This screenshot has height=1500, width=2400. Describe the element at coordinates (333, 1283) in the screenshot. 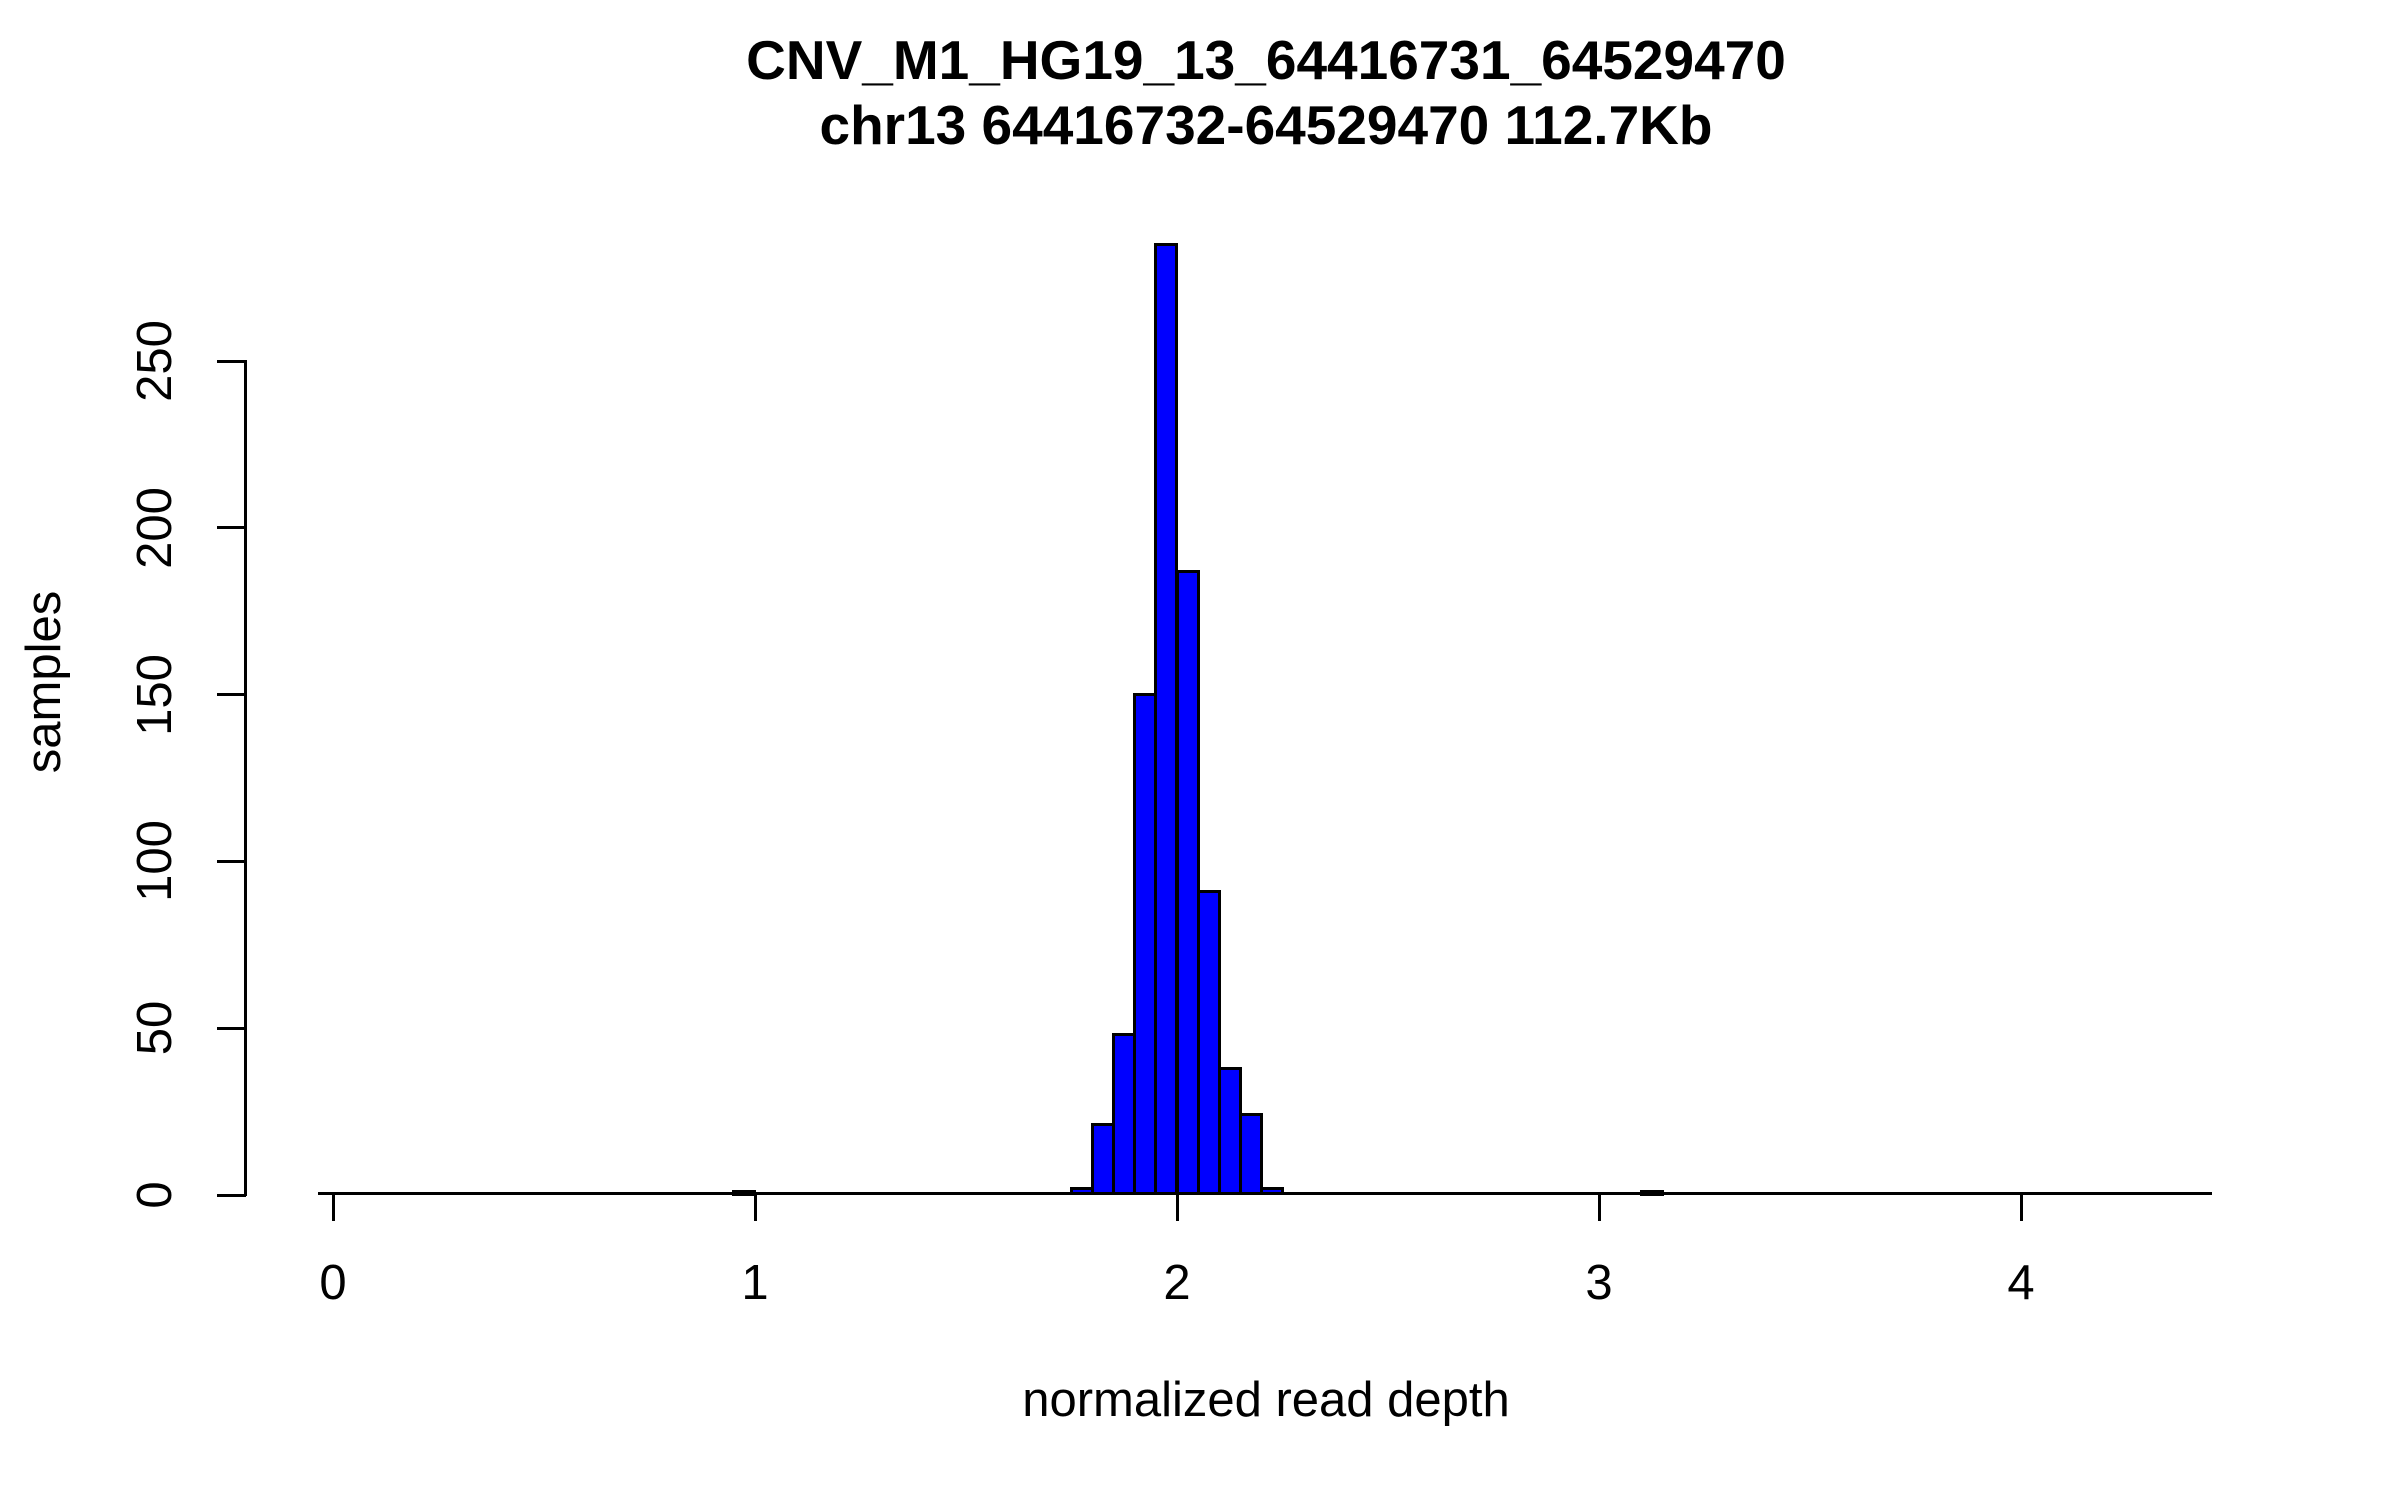

I see `x-axis-tick-label: 0` at that location.